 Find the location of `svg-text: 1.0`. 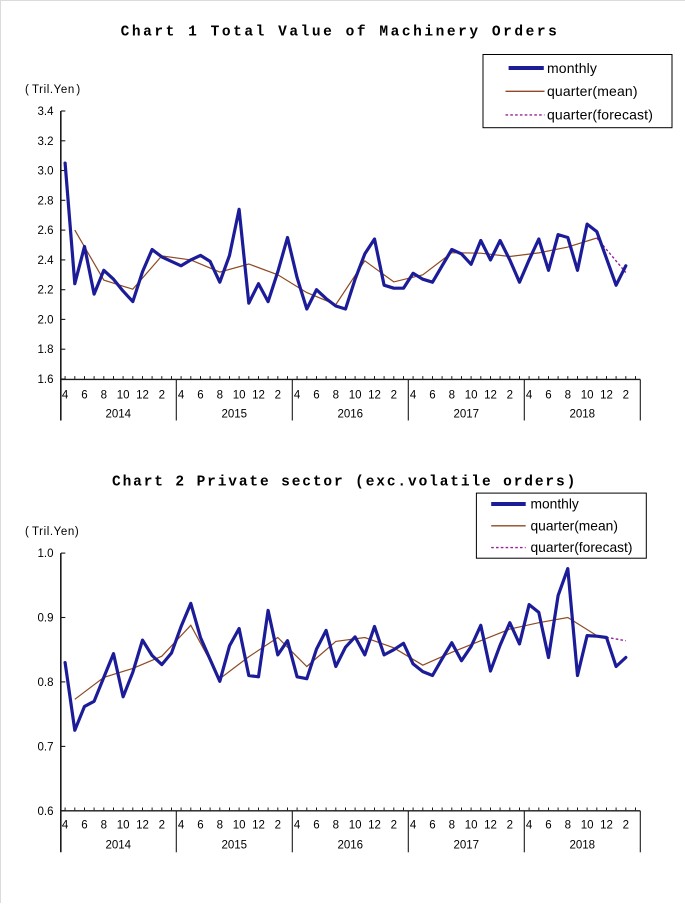

svg-text: 1.0 is located at coordinates (46, 554).